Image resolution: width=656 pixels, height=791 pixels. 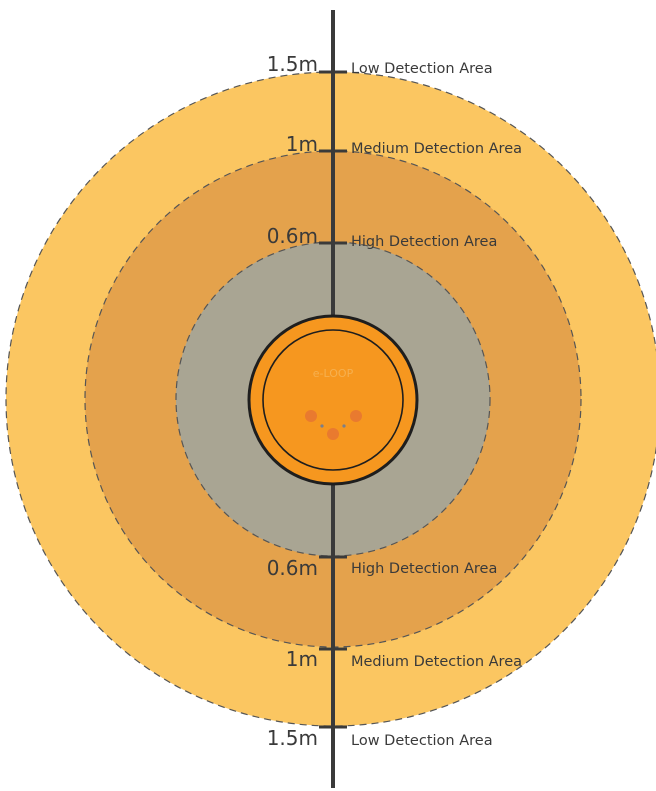 What do you see at coordinates (424, 569) in the screenshot?
I see `area-label-bottom-high: High Detection Area` at bounding box center [424, 569].